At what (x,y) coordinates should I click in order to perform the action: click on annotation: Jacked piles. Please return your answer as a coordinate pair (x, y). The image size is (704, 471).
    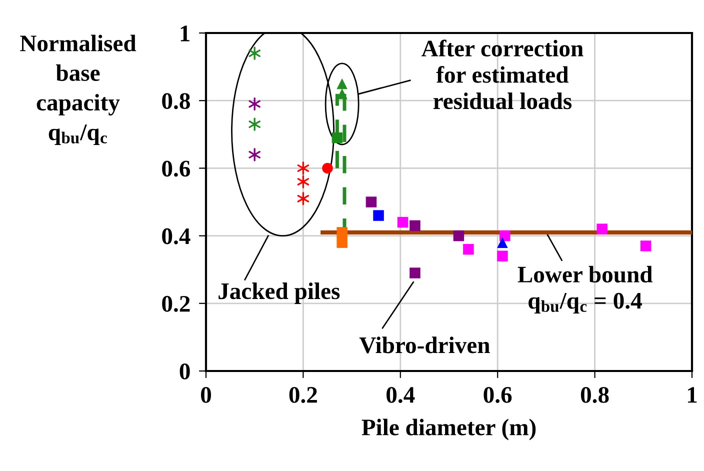
    Looking at the image, I should click on (279, 293).